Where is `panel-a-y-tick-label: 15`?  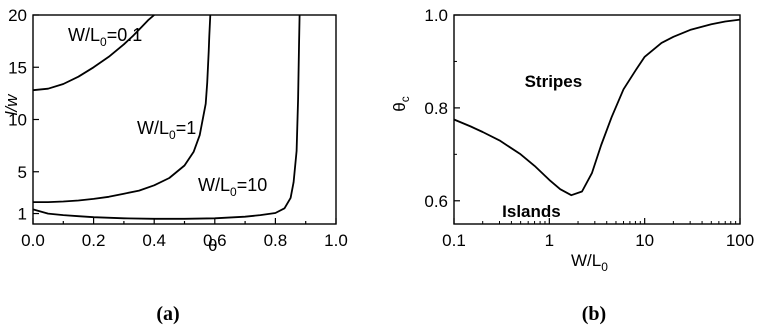 panel-a-y-tick-label: 15 is located at coordinates (17, 67).